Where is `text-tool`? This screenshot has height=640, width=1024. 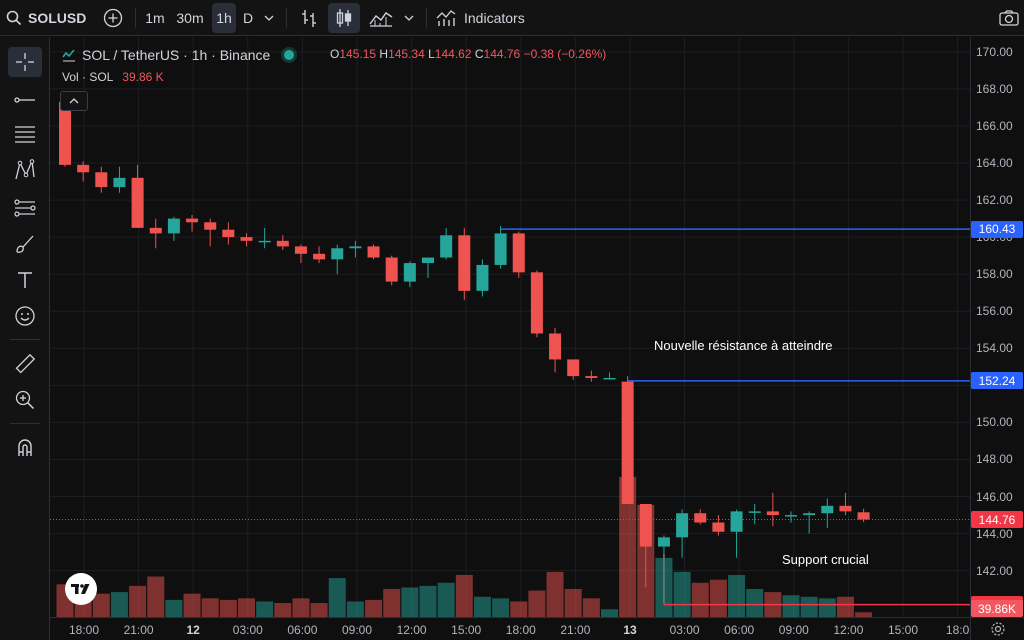 text-tool is located at coordinates (25, 280).